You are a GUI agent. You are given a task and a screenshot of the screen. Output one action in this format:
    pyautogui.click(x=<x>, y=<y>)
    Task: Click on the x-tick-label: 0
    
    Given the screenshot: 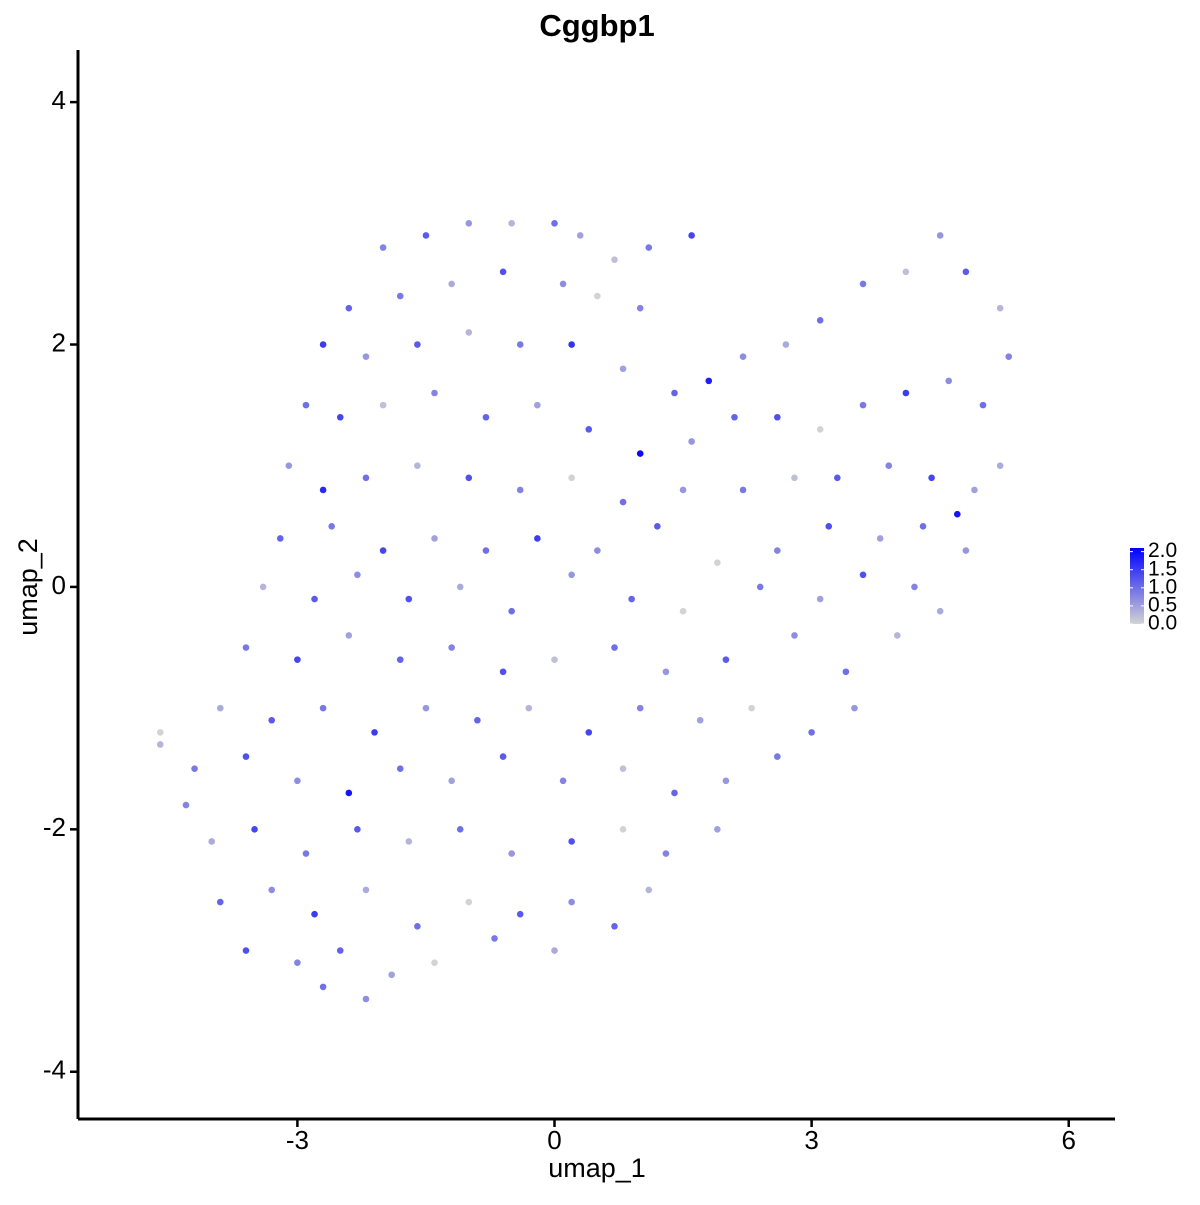 What is the action you would take?
    pyautogui.click(x=554, y=1140)
    